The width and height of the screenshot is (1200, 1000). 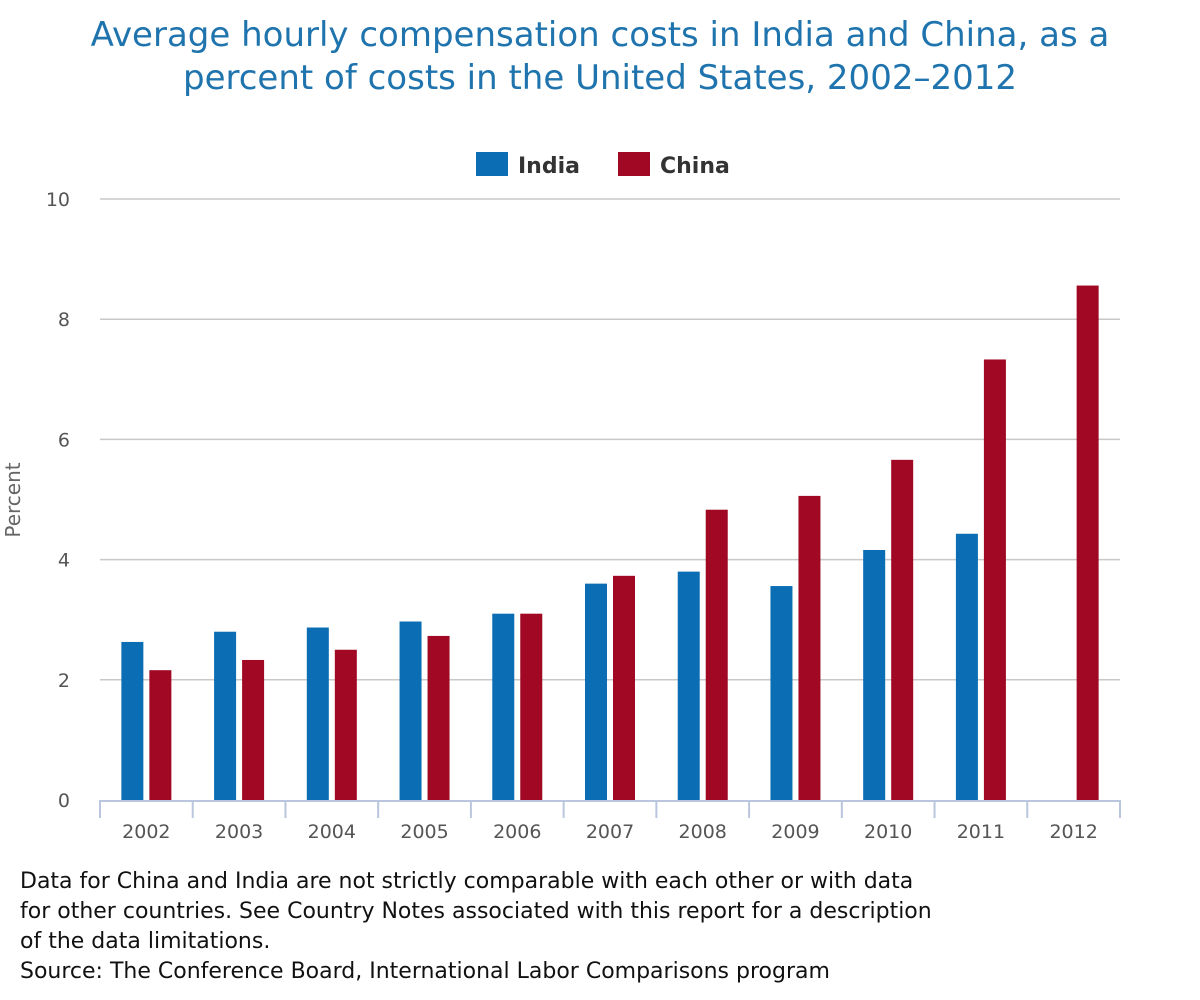 What do you see at coordinates (64, 320) in the screenshot?
I see `y-tick-label: 8` at bounding box center [64, 320].